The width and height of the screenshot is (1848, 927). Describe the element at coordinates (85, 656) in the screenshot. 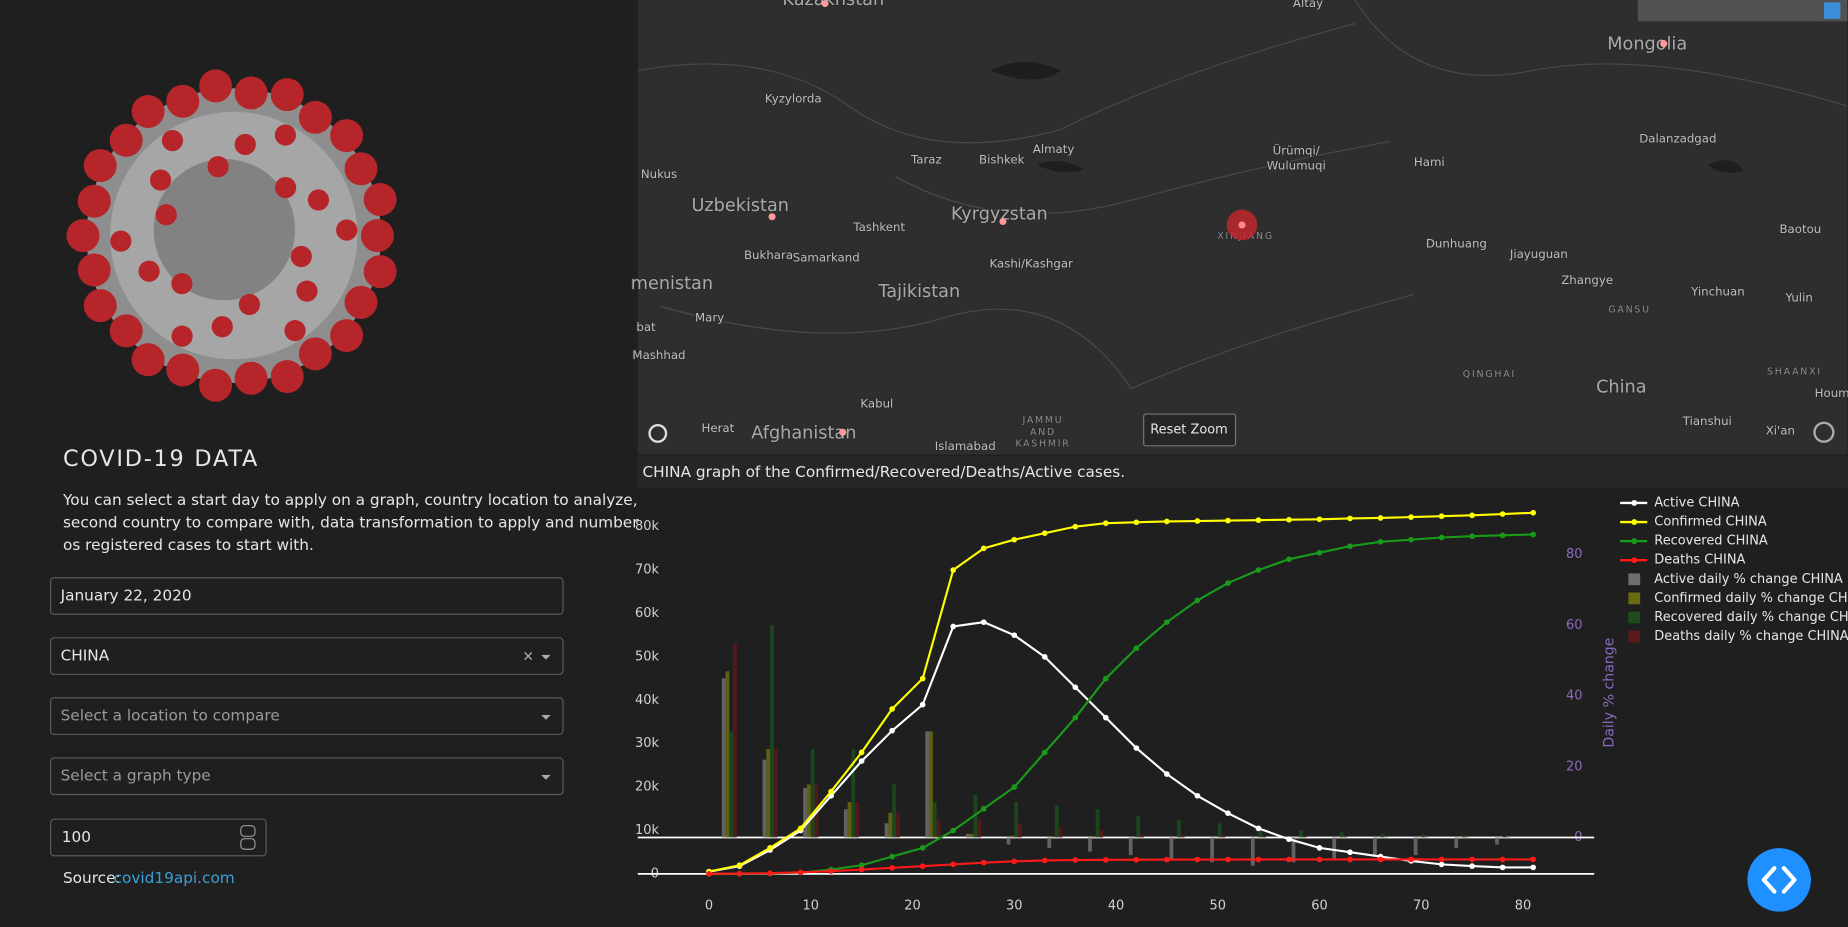

I see `country-value: CHINA` at that location.